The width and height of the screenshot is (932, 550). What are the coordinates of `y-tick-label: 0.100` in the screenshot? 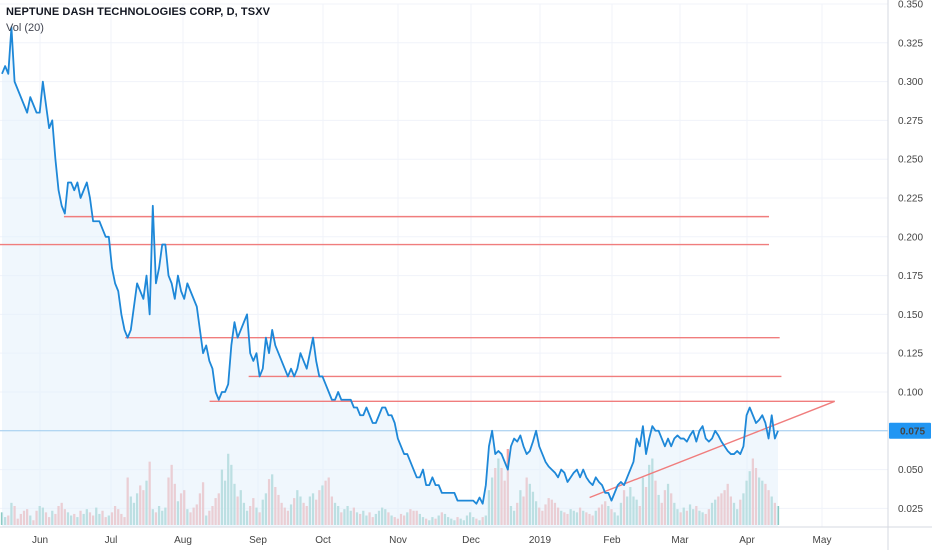 It's located at (910, 392).